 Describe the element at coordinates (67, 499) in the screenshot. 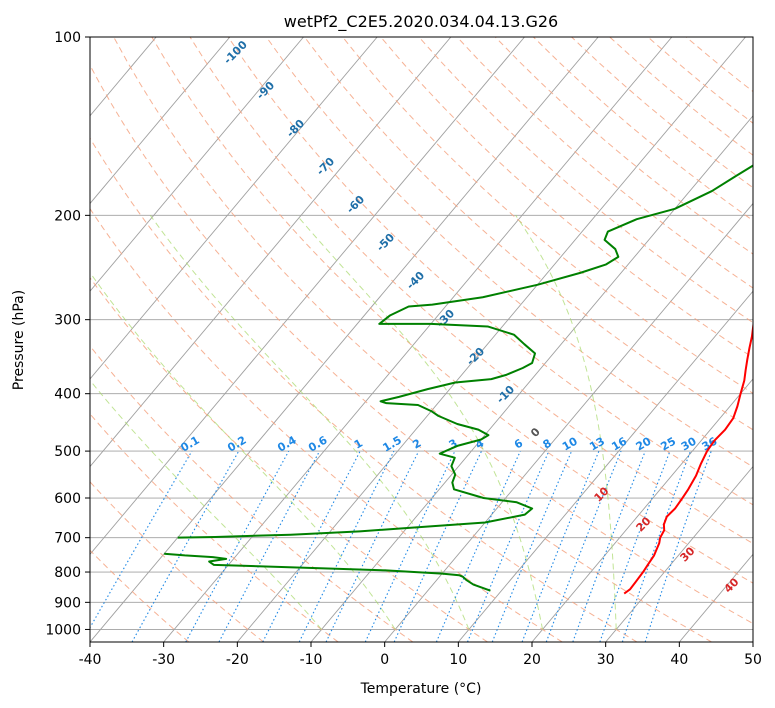

I see `y-tick-label: 600` at that location.